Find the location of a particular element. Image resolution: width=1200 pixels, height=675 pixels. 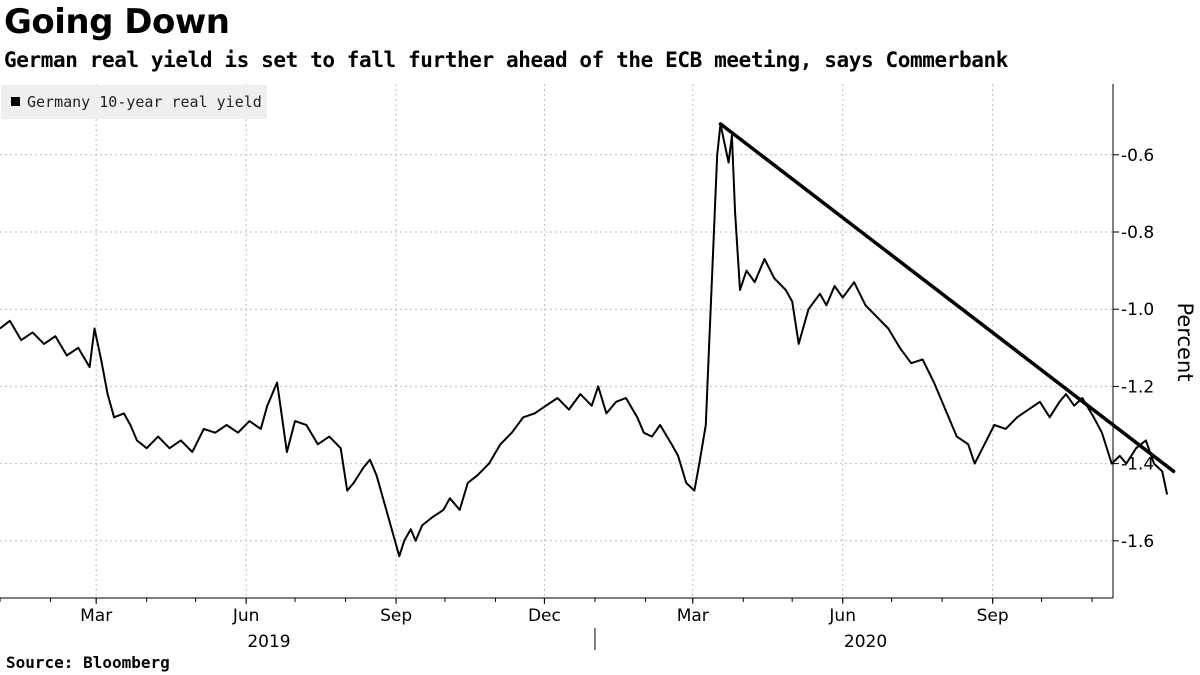

y-tick-label: -1.6 is located at coordinates (1137, 542).